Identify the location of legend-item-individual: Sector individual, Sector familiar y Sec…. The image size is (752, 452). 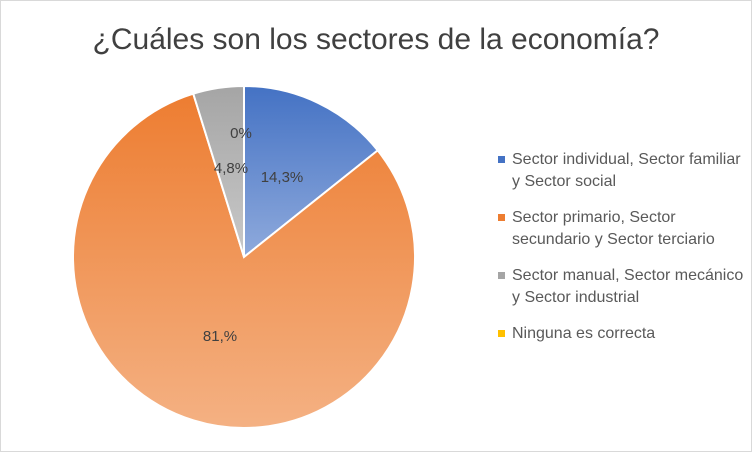
(623, 171).